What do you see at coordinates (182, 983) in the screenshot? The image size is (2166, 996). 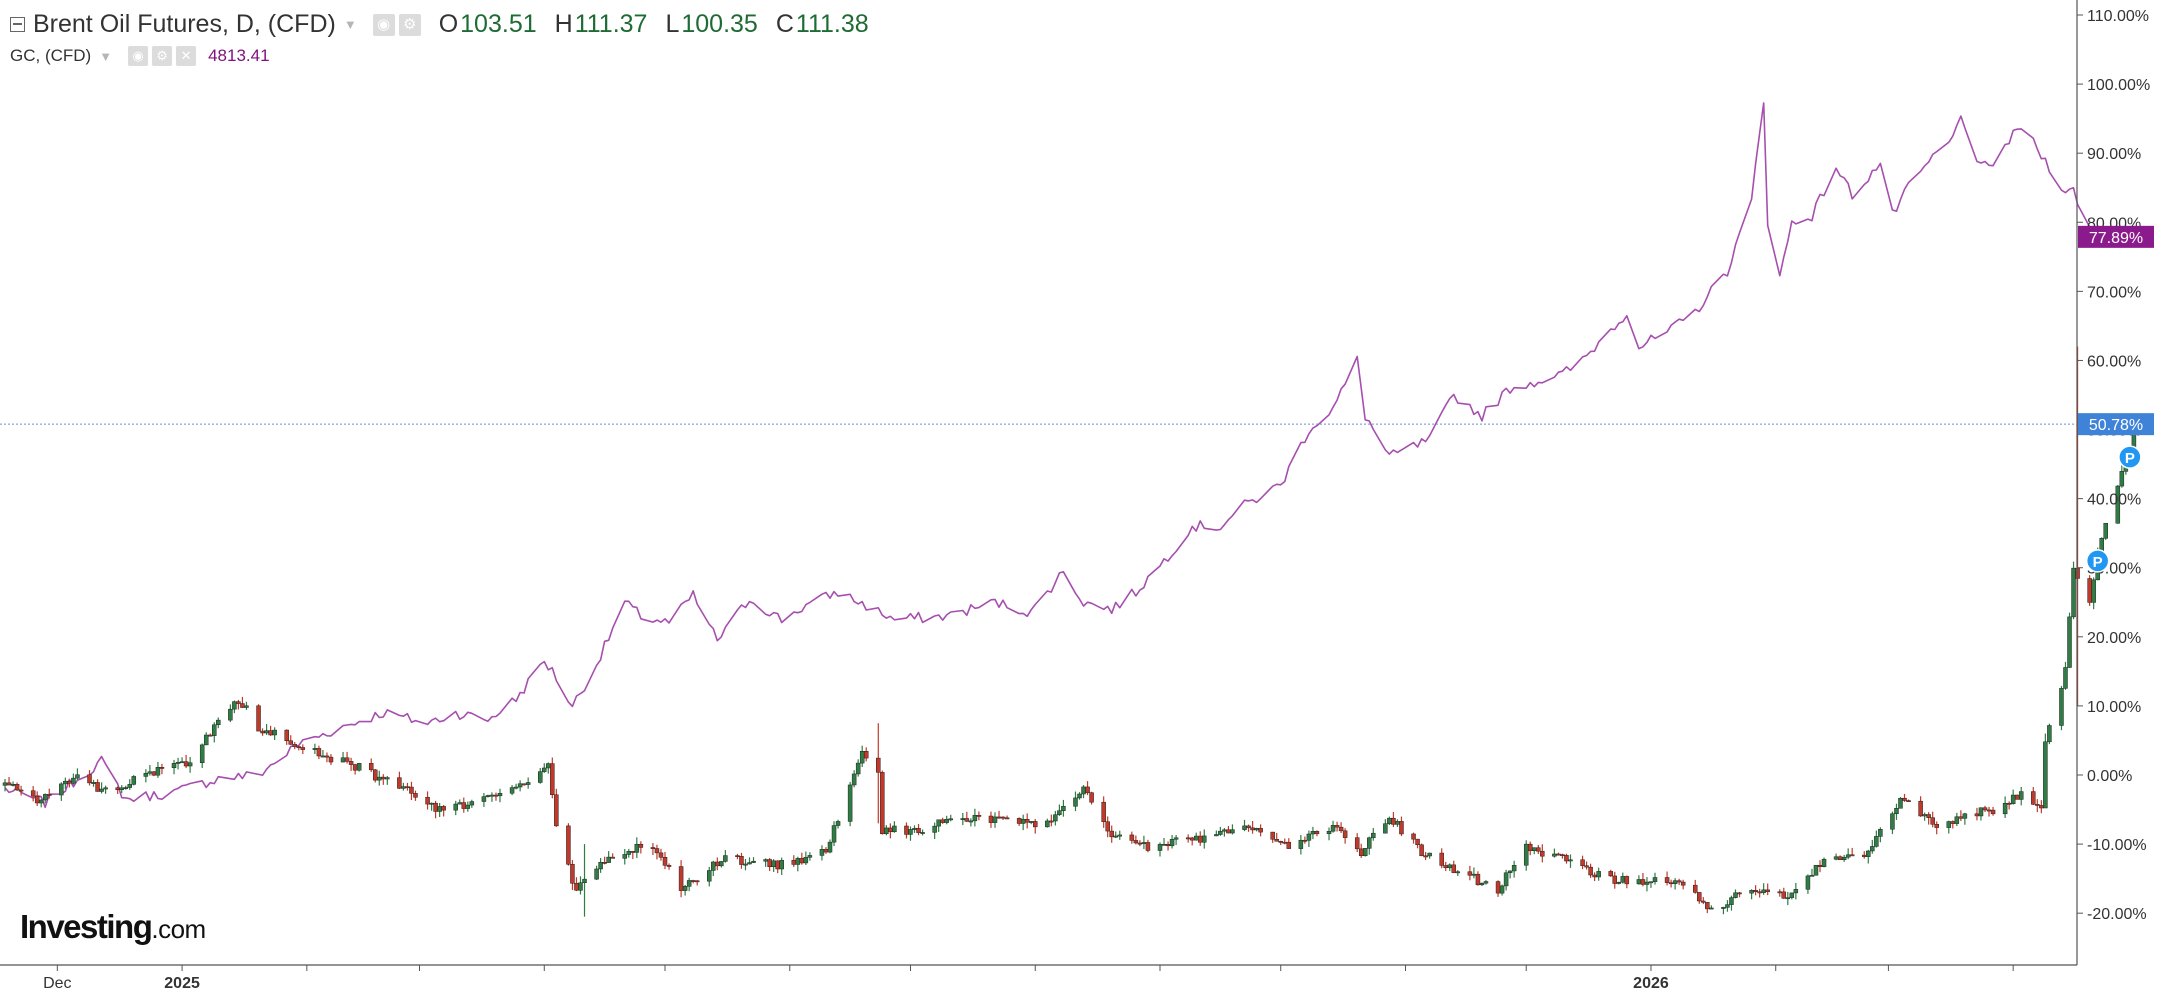 I see `x-tick-label: 2025` at bounding box center [182, 983].